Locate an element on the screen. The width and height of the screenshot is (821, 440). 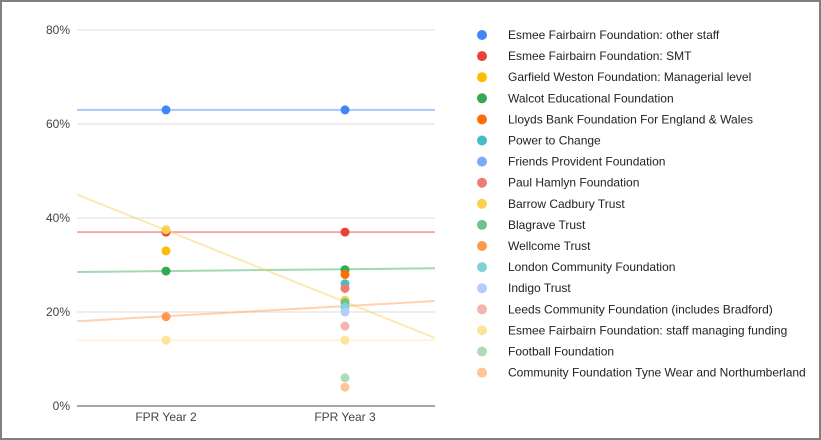
legend-label: Football Foundation is located at coordinates (561, 352).